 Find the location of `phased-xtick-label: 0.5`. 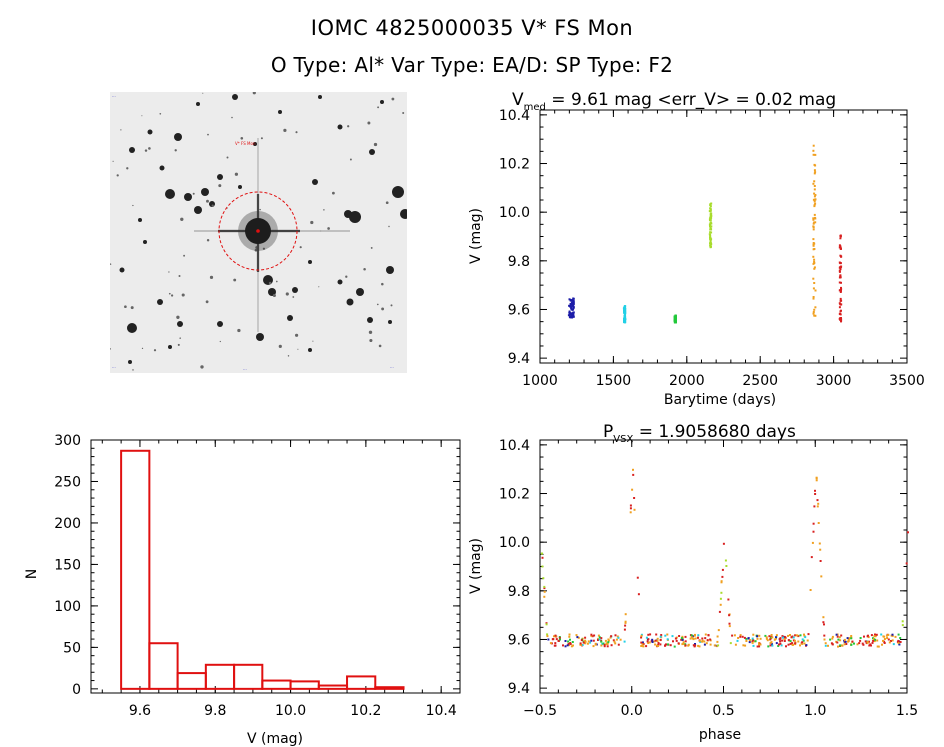

phased-xtick-label: 0.5 is located at coordinates (723, 711).